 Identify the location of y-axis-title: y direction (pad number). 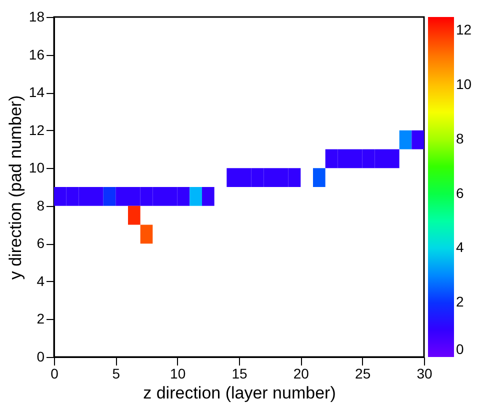
(15, 187).